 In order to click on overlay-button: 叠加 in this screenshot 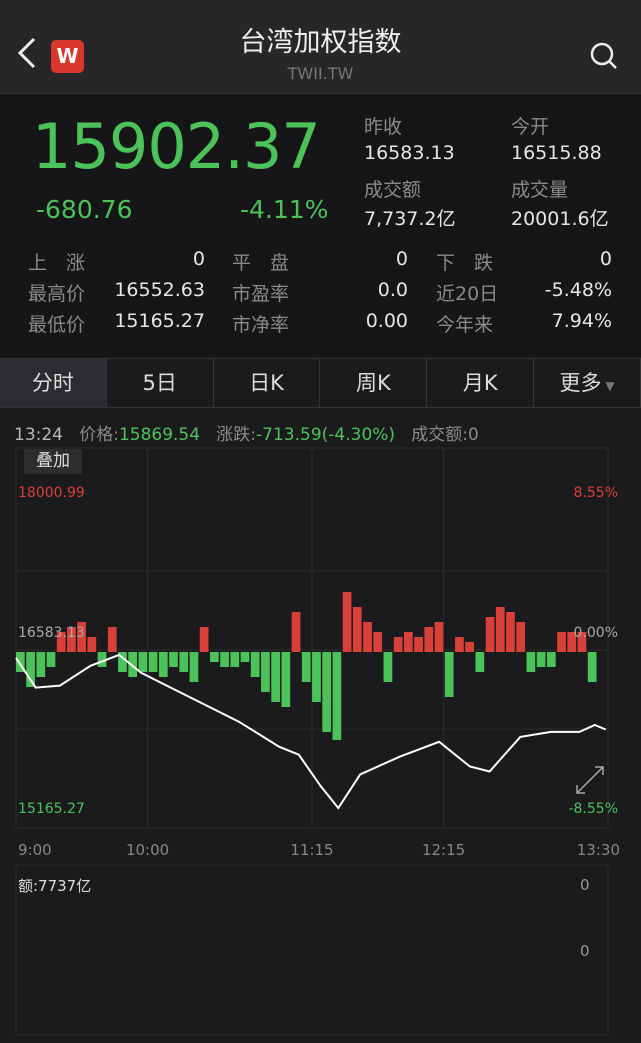, I will do `click(53, 461)`.